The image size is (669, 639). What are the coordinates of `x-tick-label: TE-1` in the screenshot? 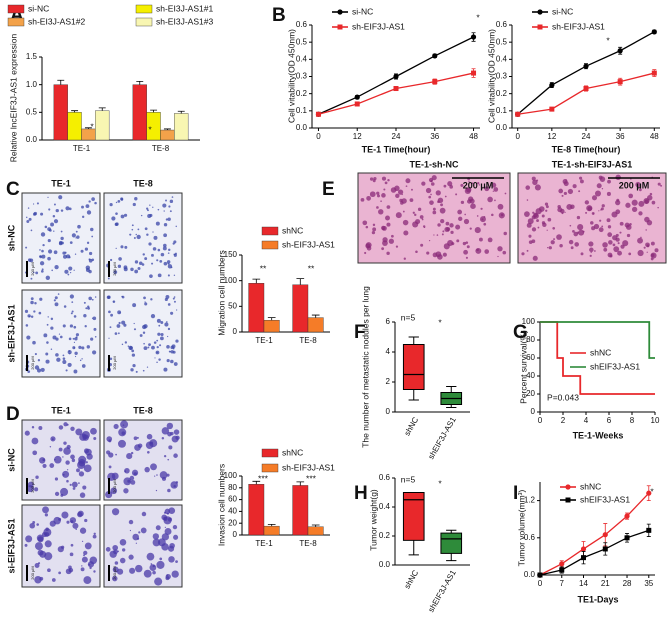 It's located at (82, 148).